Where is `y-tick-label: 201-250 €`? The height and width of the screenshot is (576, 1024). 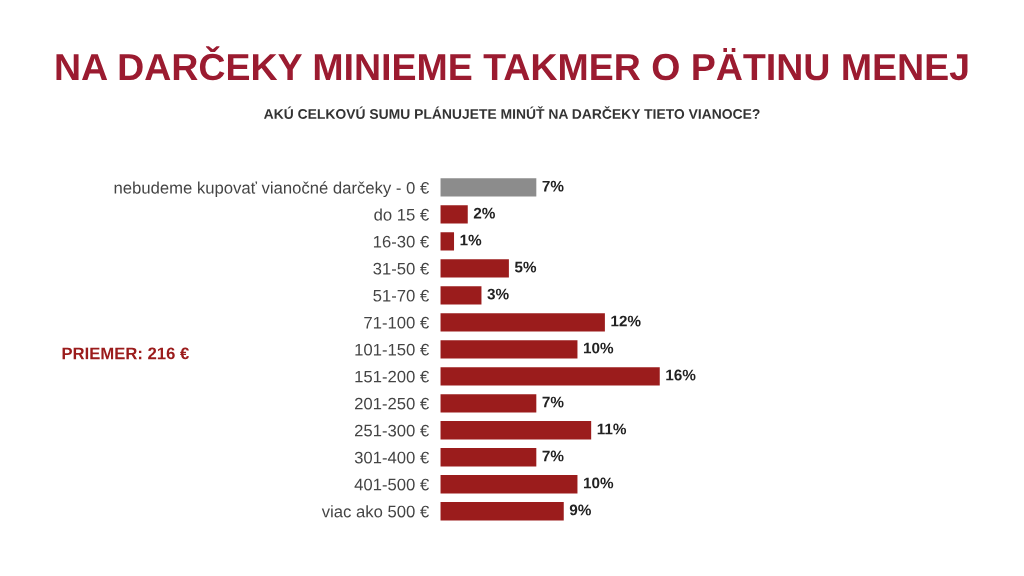
y-tick-label: 201-250 € is located at coordinates (391, 403).